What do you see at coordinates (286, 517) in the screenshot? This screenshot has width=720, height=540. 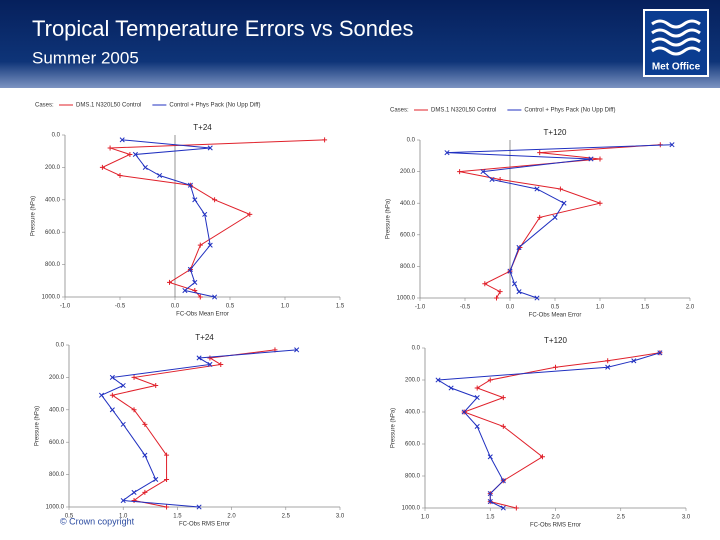 I see `x-tick-label: 2.5` at bounding box center [286, 517].